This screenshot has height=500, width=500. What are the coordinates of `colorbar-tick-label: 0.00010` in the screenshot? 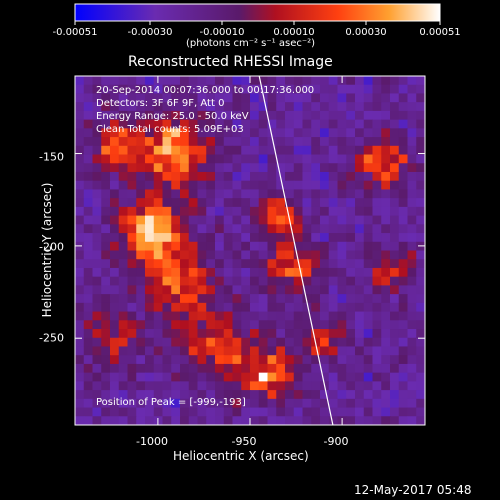 It's located at (294, 32).